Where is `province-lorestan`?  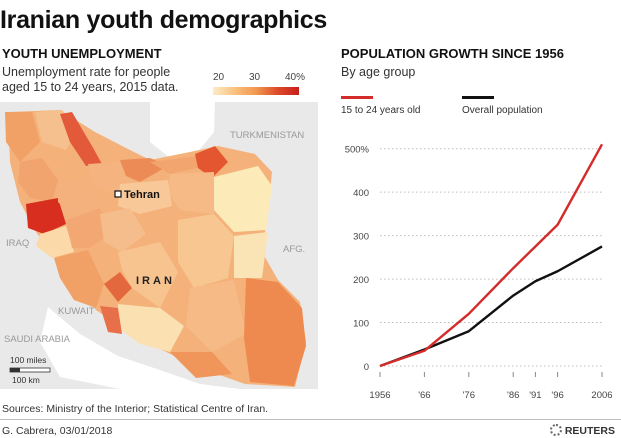
province-lorestan is located at coordinates (89, 228).